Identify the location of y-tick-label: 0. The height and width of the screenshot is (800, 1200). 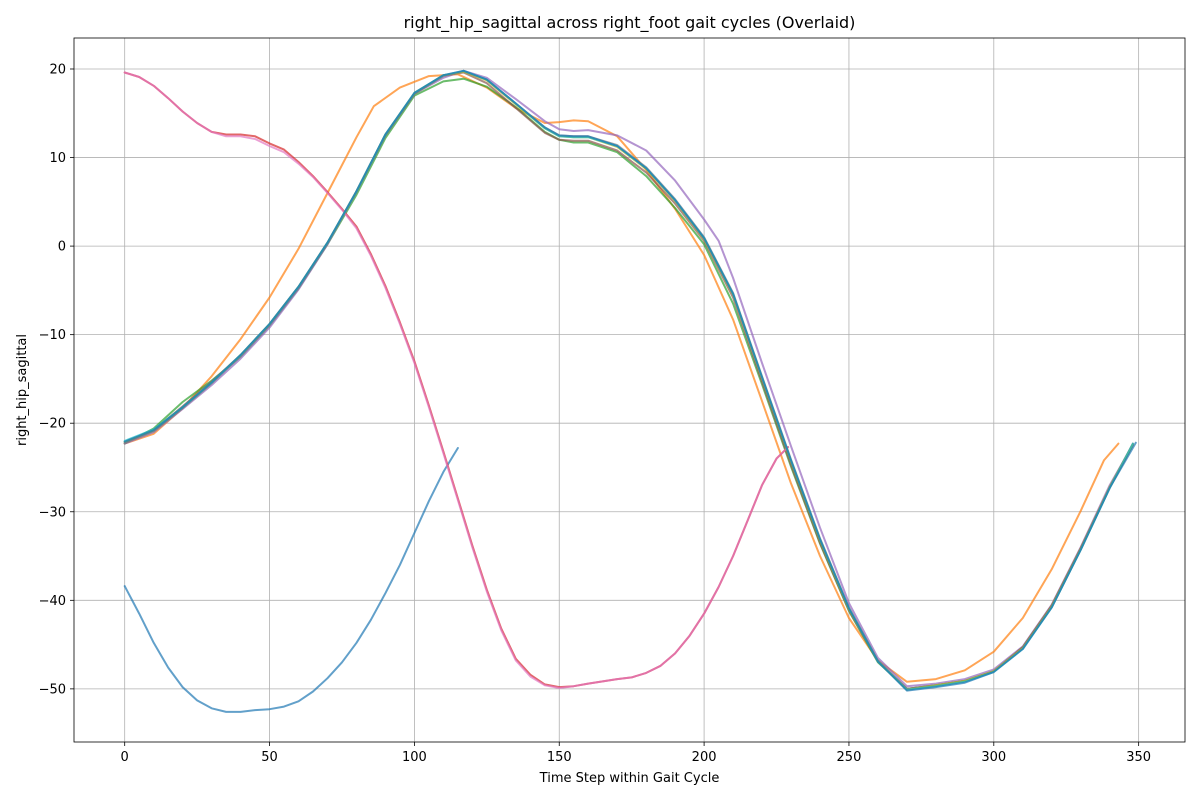
(62, 247).